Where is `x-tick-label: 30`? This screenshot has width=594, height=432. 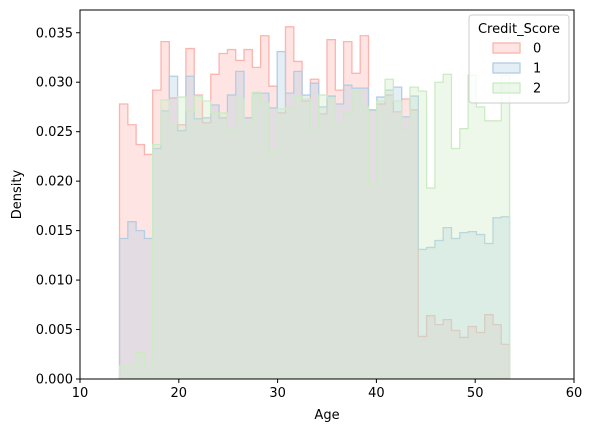
x-tick-label: 30 is located at coordinates (277, 393).